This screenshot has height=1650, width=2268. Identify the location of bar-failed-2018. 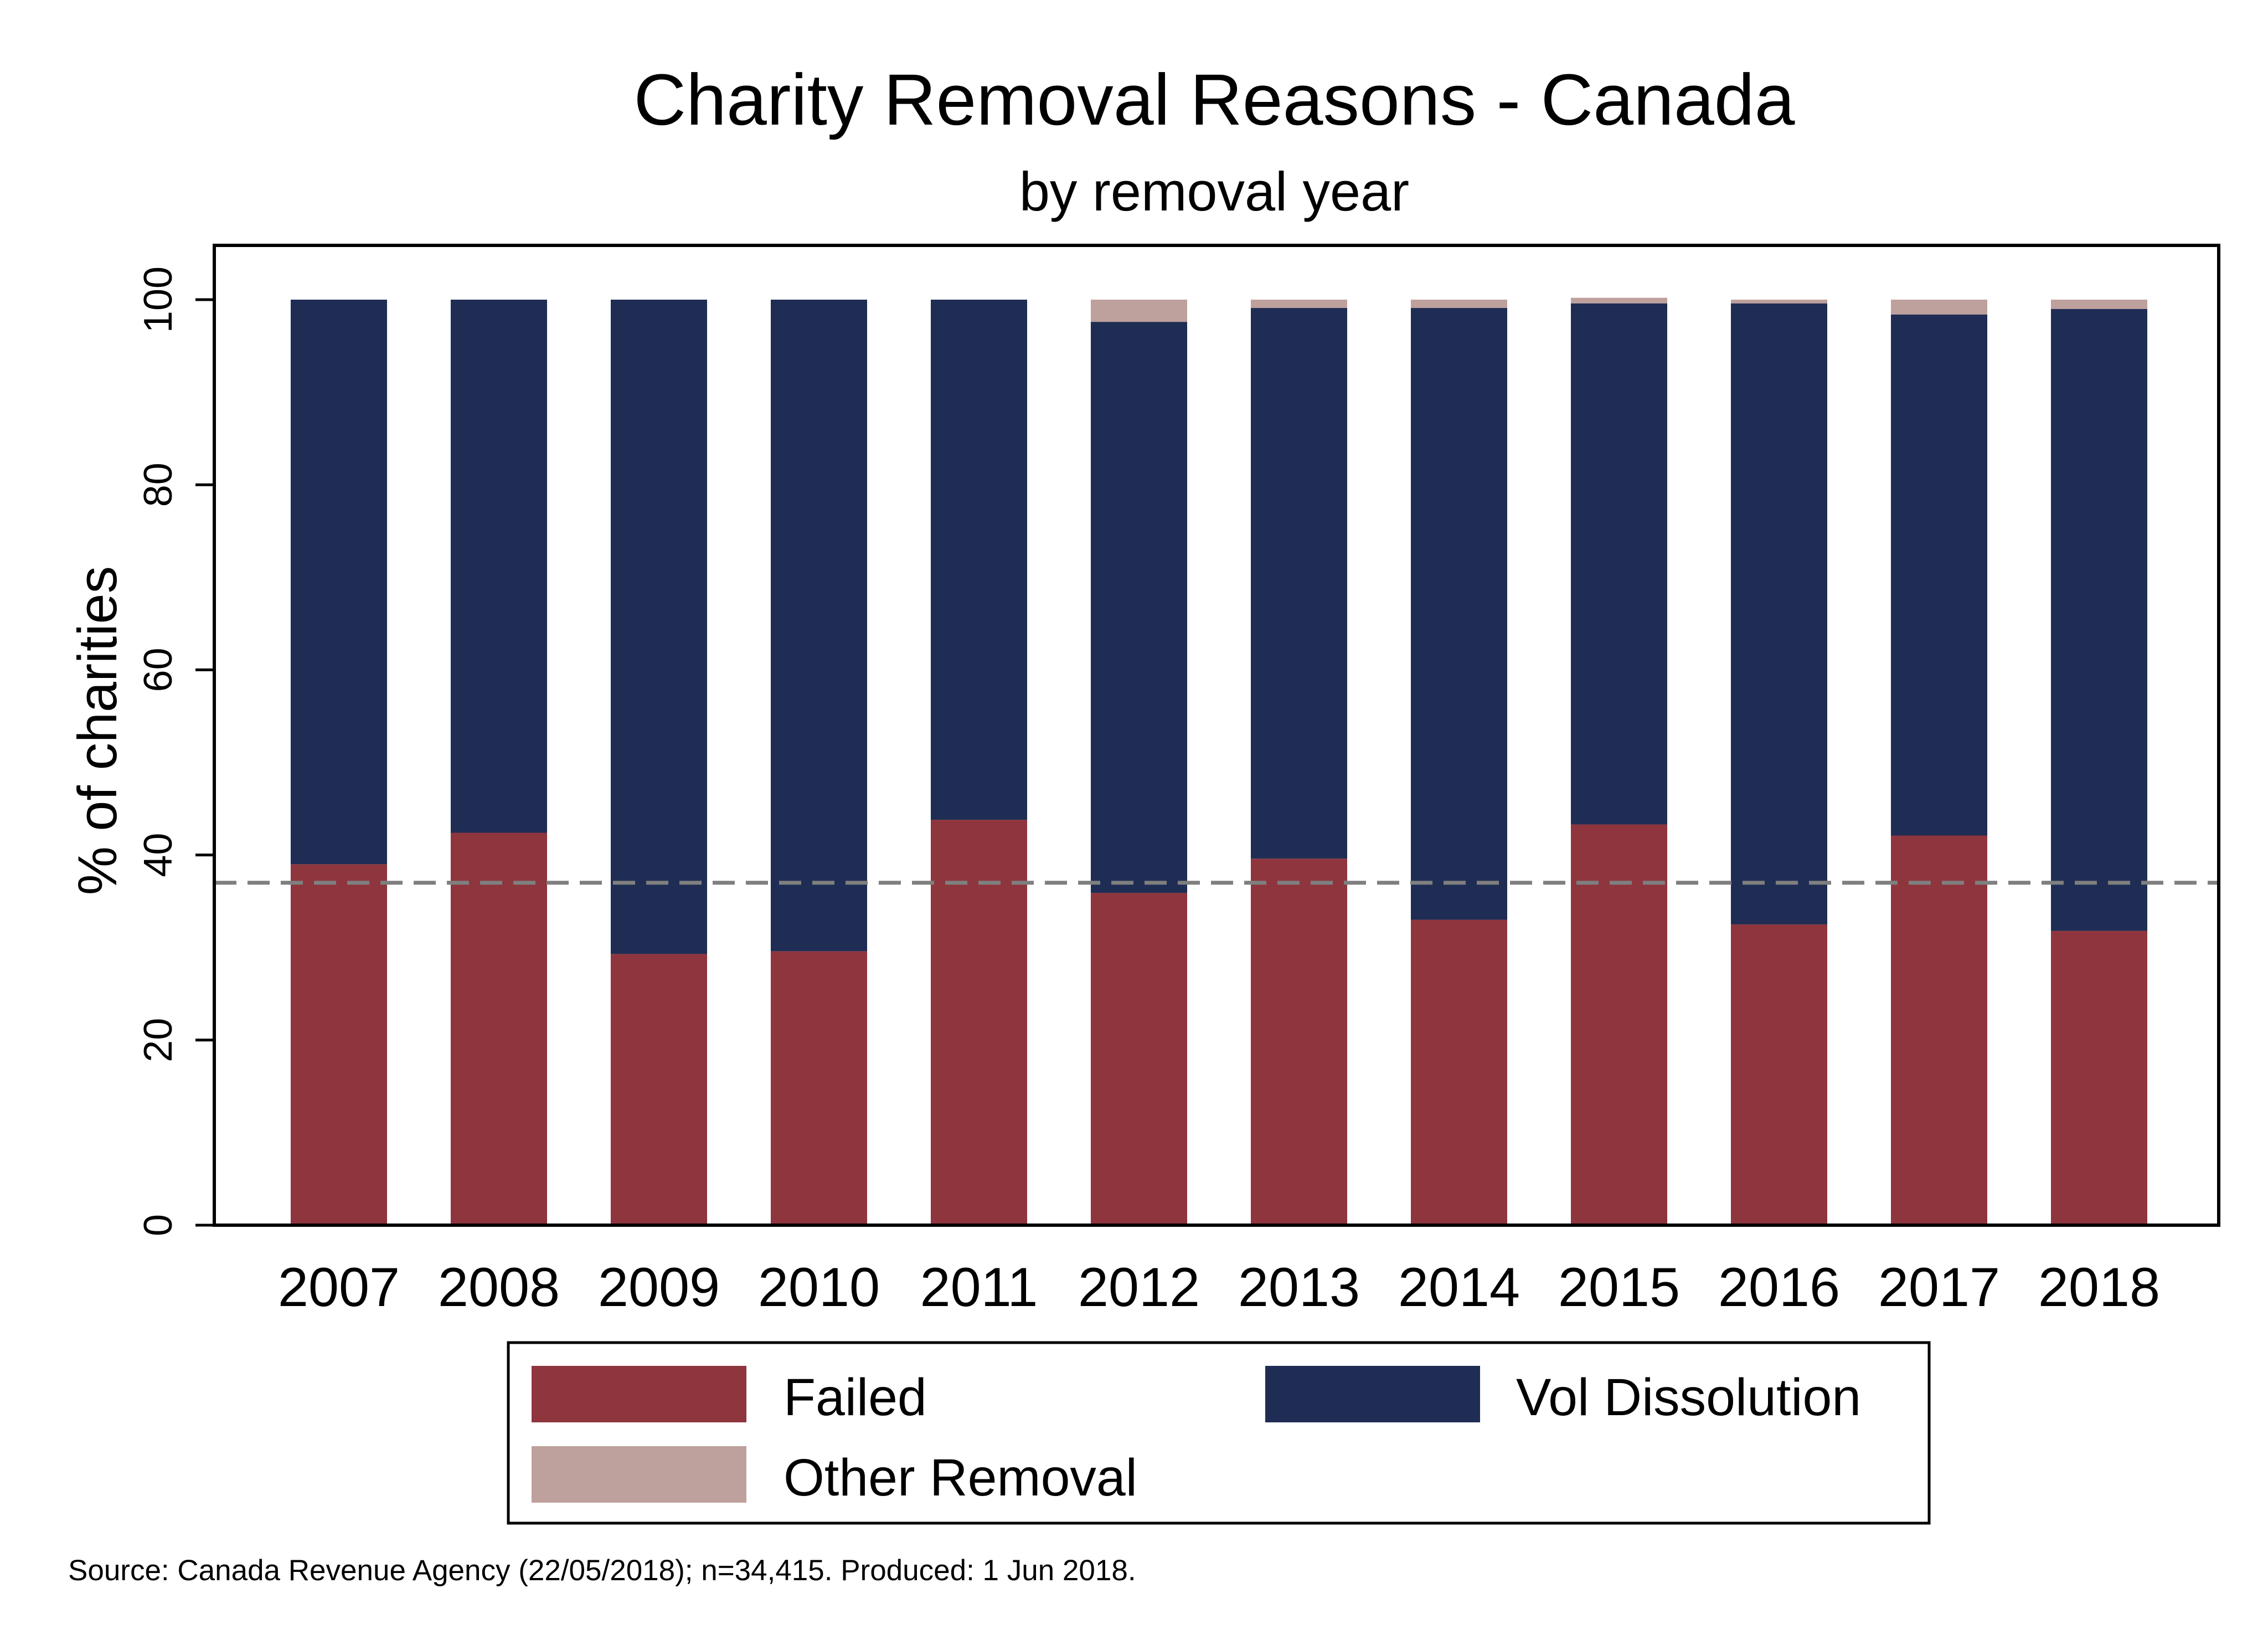
(2099, 1078).